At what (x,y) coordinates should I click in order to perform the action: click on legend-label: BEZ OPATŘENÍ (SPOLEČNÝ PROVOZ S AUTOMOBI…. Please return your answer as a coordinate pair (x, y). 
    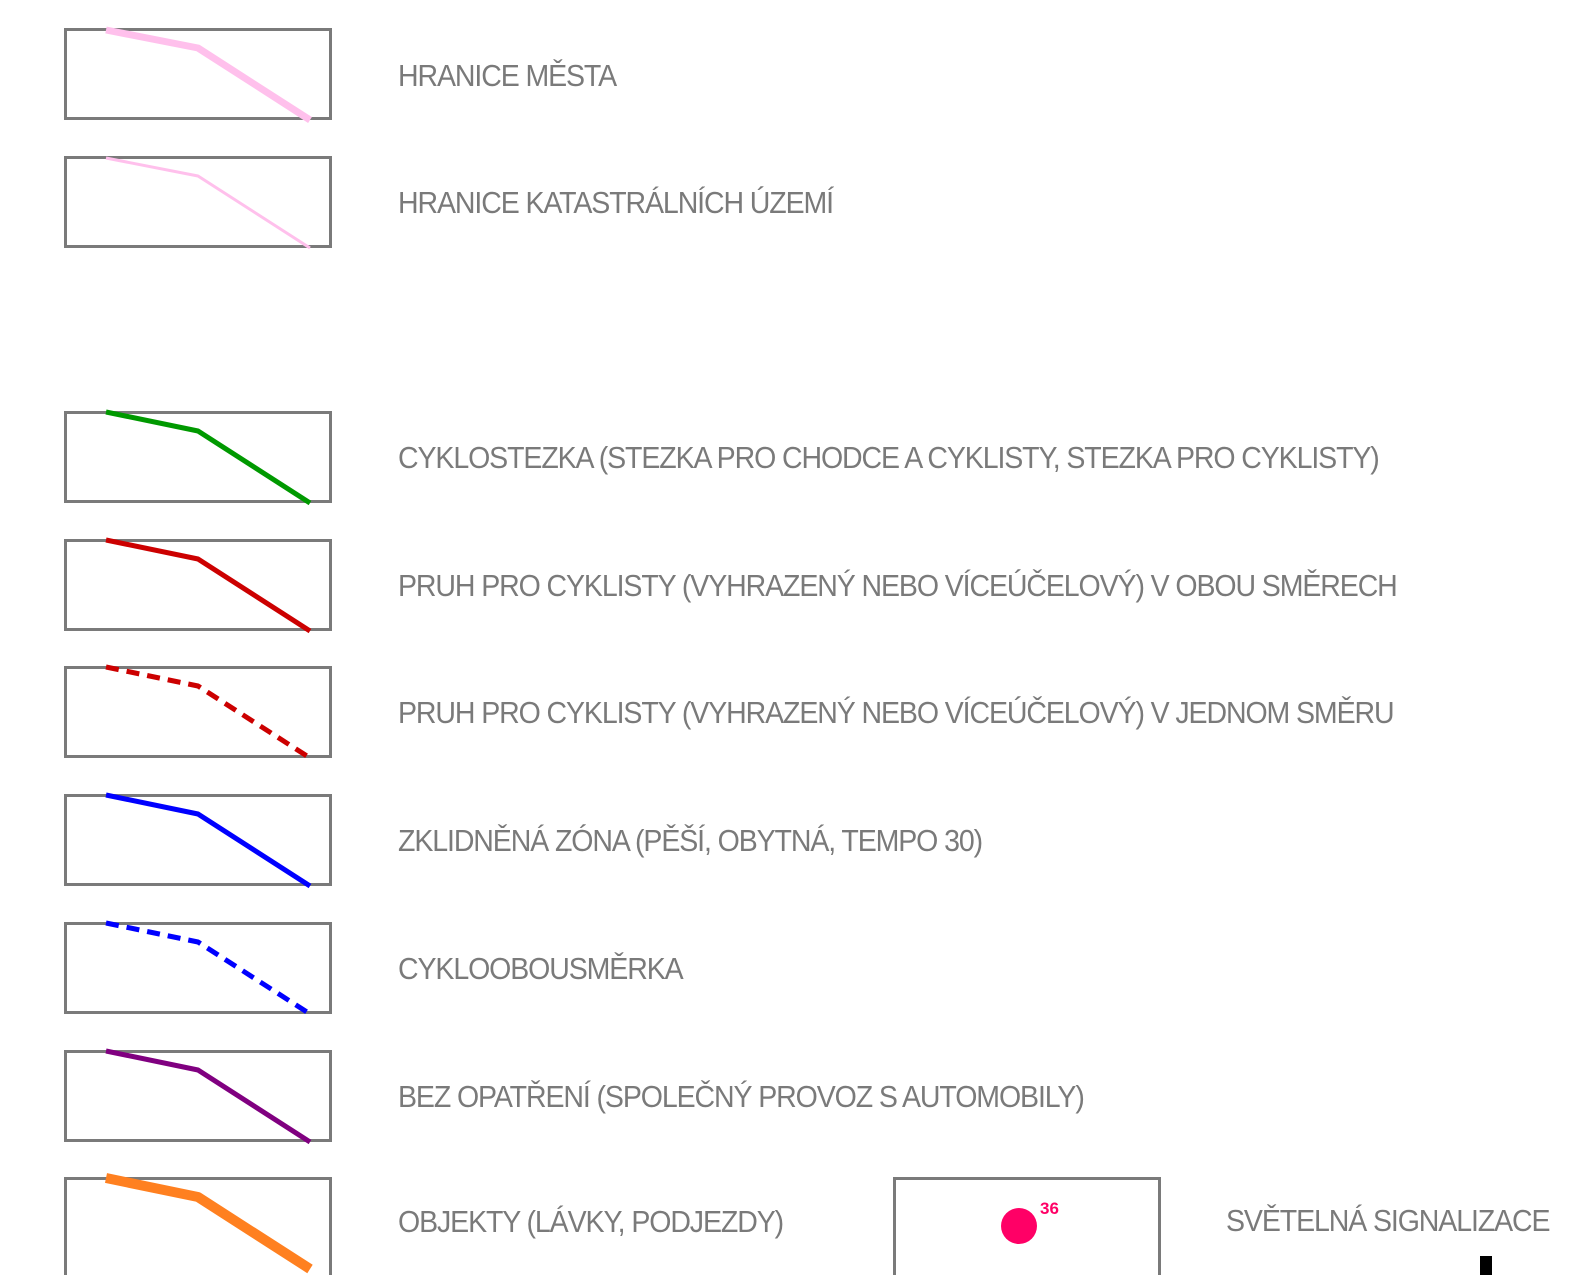
    Looking at the image, I should click on (741, 1096).